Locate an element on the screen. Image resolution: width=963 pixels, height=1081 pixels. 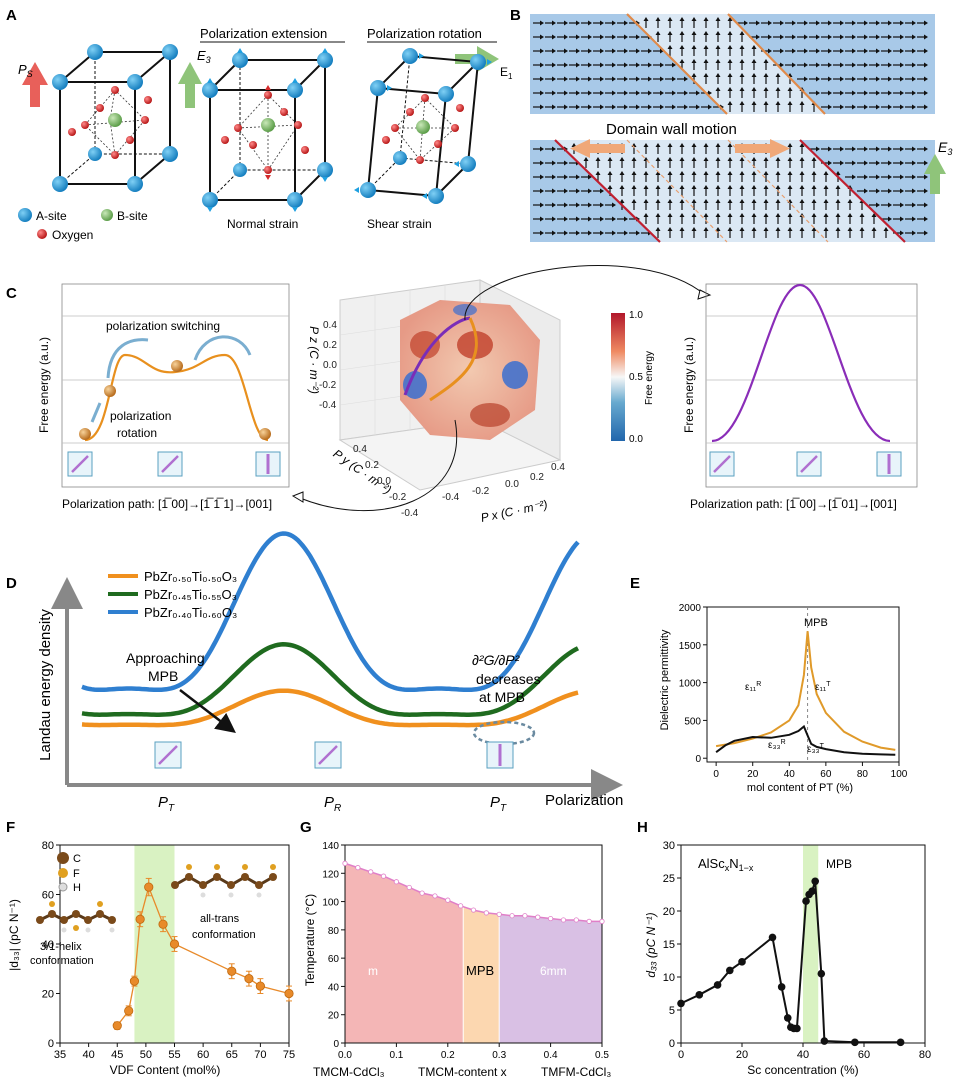
d-pt-left: PT is located at coordinates (166, 804).